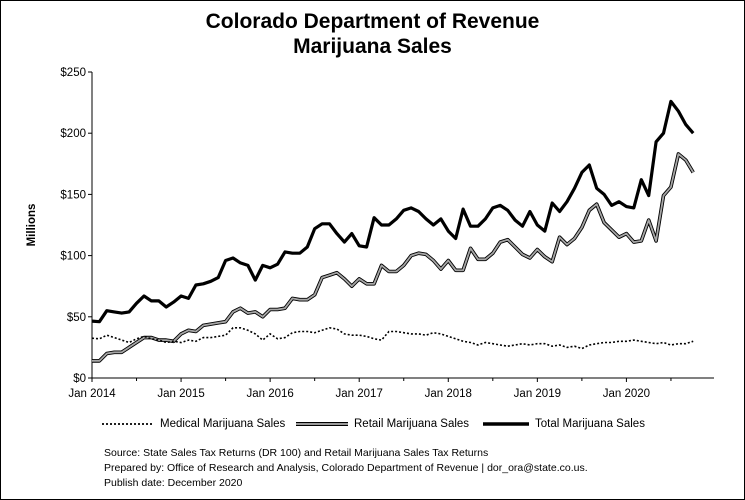  I want to click on legend-item-retail: Retail Marijuana Sales, so click(382, 424).